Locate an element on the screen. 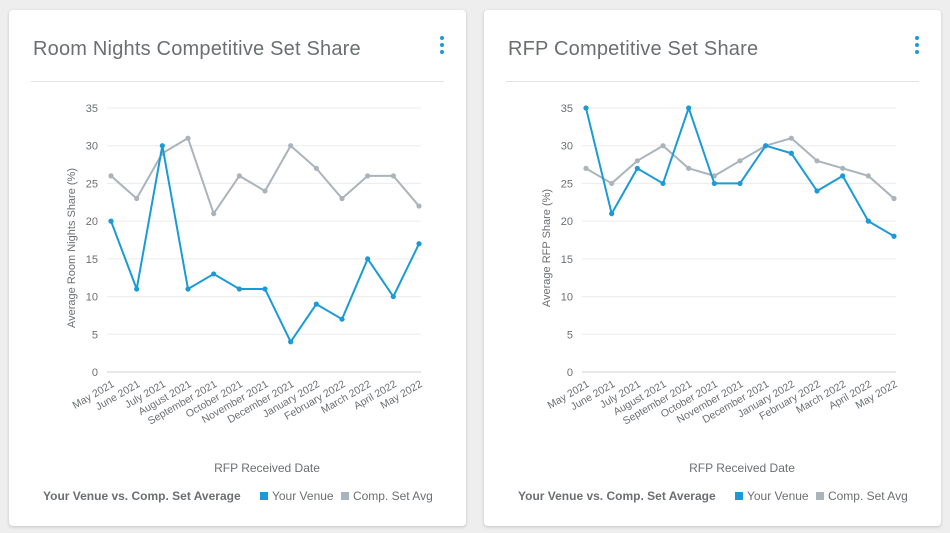 This screenshot has width=950, height=533. series-line-your-venue is located at coordinates (740, 172).